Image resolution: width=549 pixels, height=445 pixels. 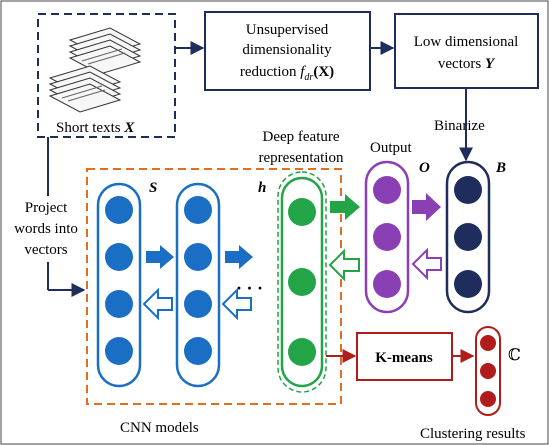 I want to click on low-dim-box, so click(x=466, y=51).